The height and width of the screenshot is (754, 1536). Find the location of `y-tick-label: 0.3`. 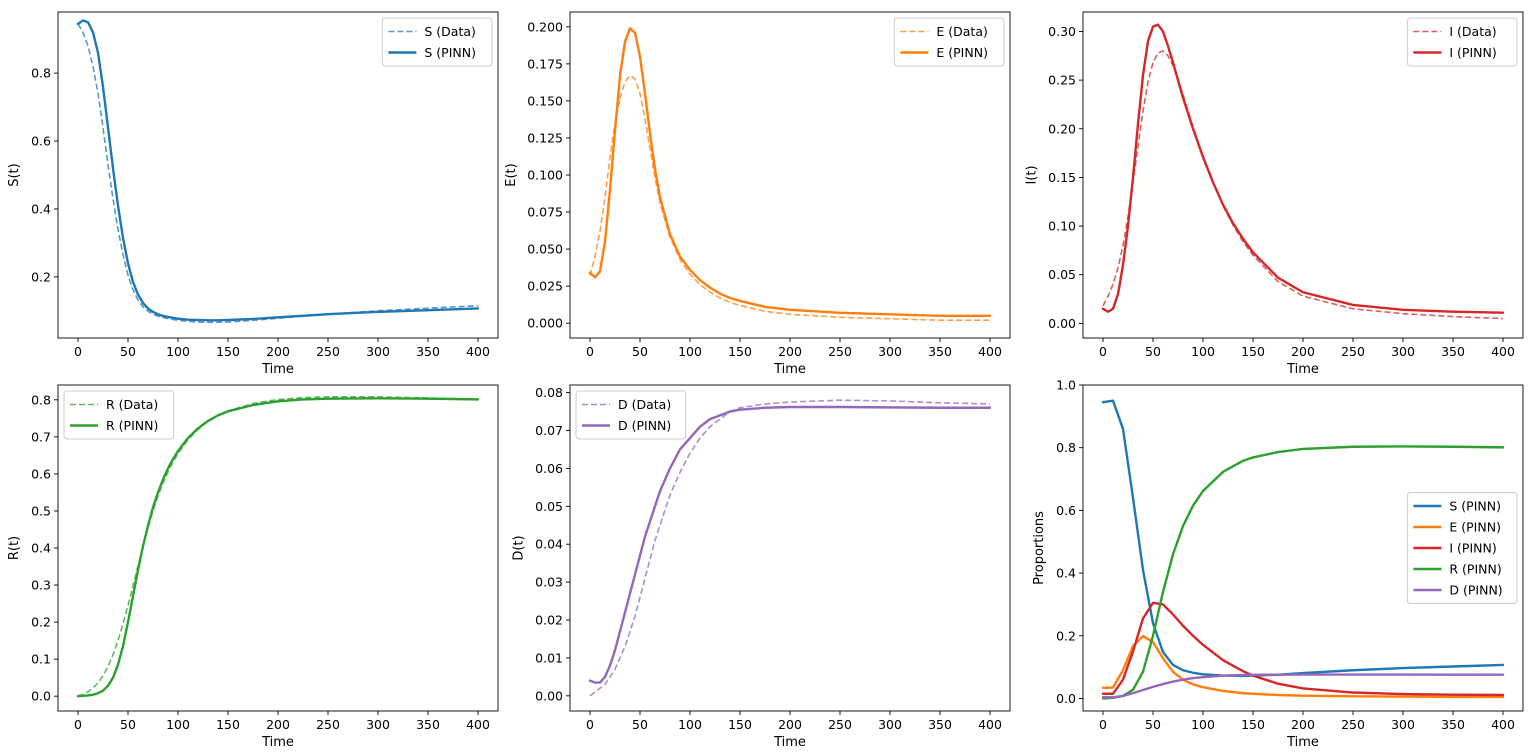

y-tick-label: 0.3 is located at coordinates (41, 585).